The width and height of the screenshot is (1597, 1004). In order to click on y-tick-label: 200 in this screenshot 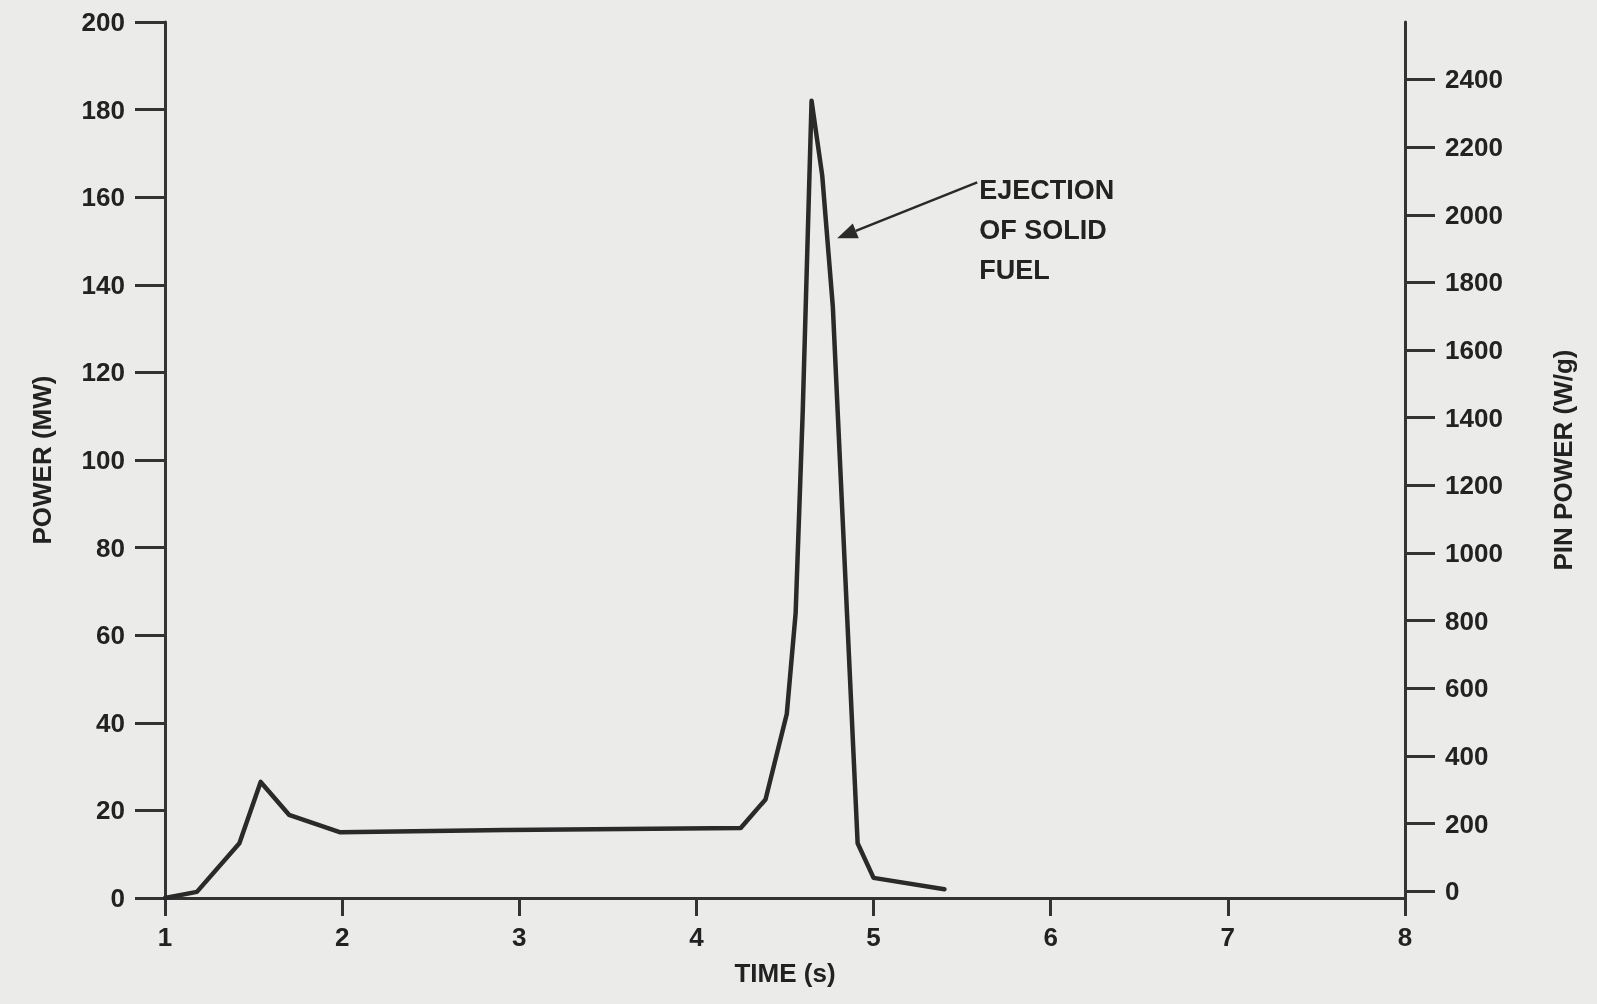, I will do `click(103, 22)`.